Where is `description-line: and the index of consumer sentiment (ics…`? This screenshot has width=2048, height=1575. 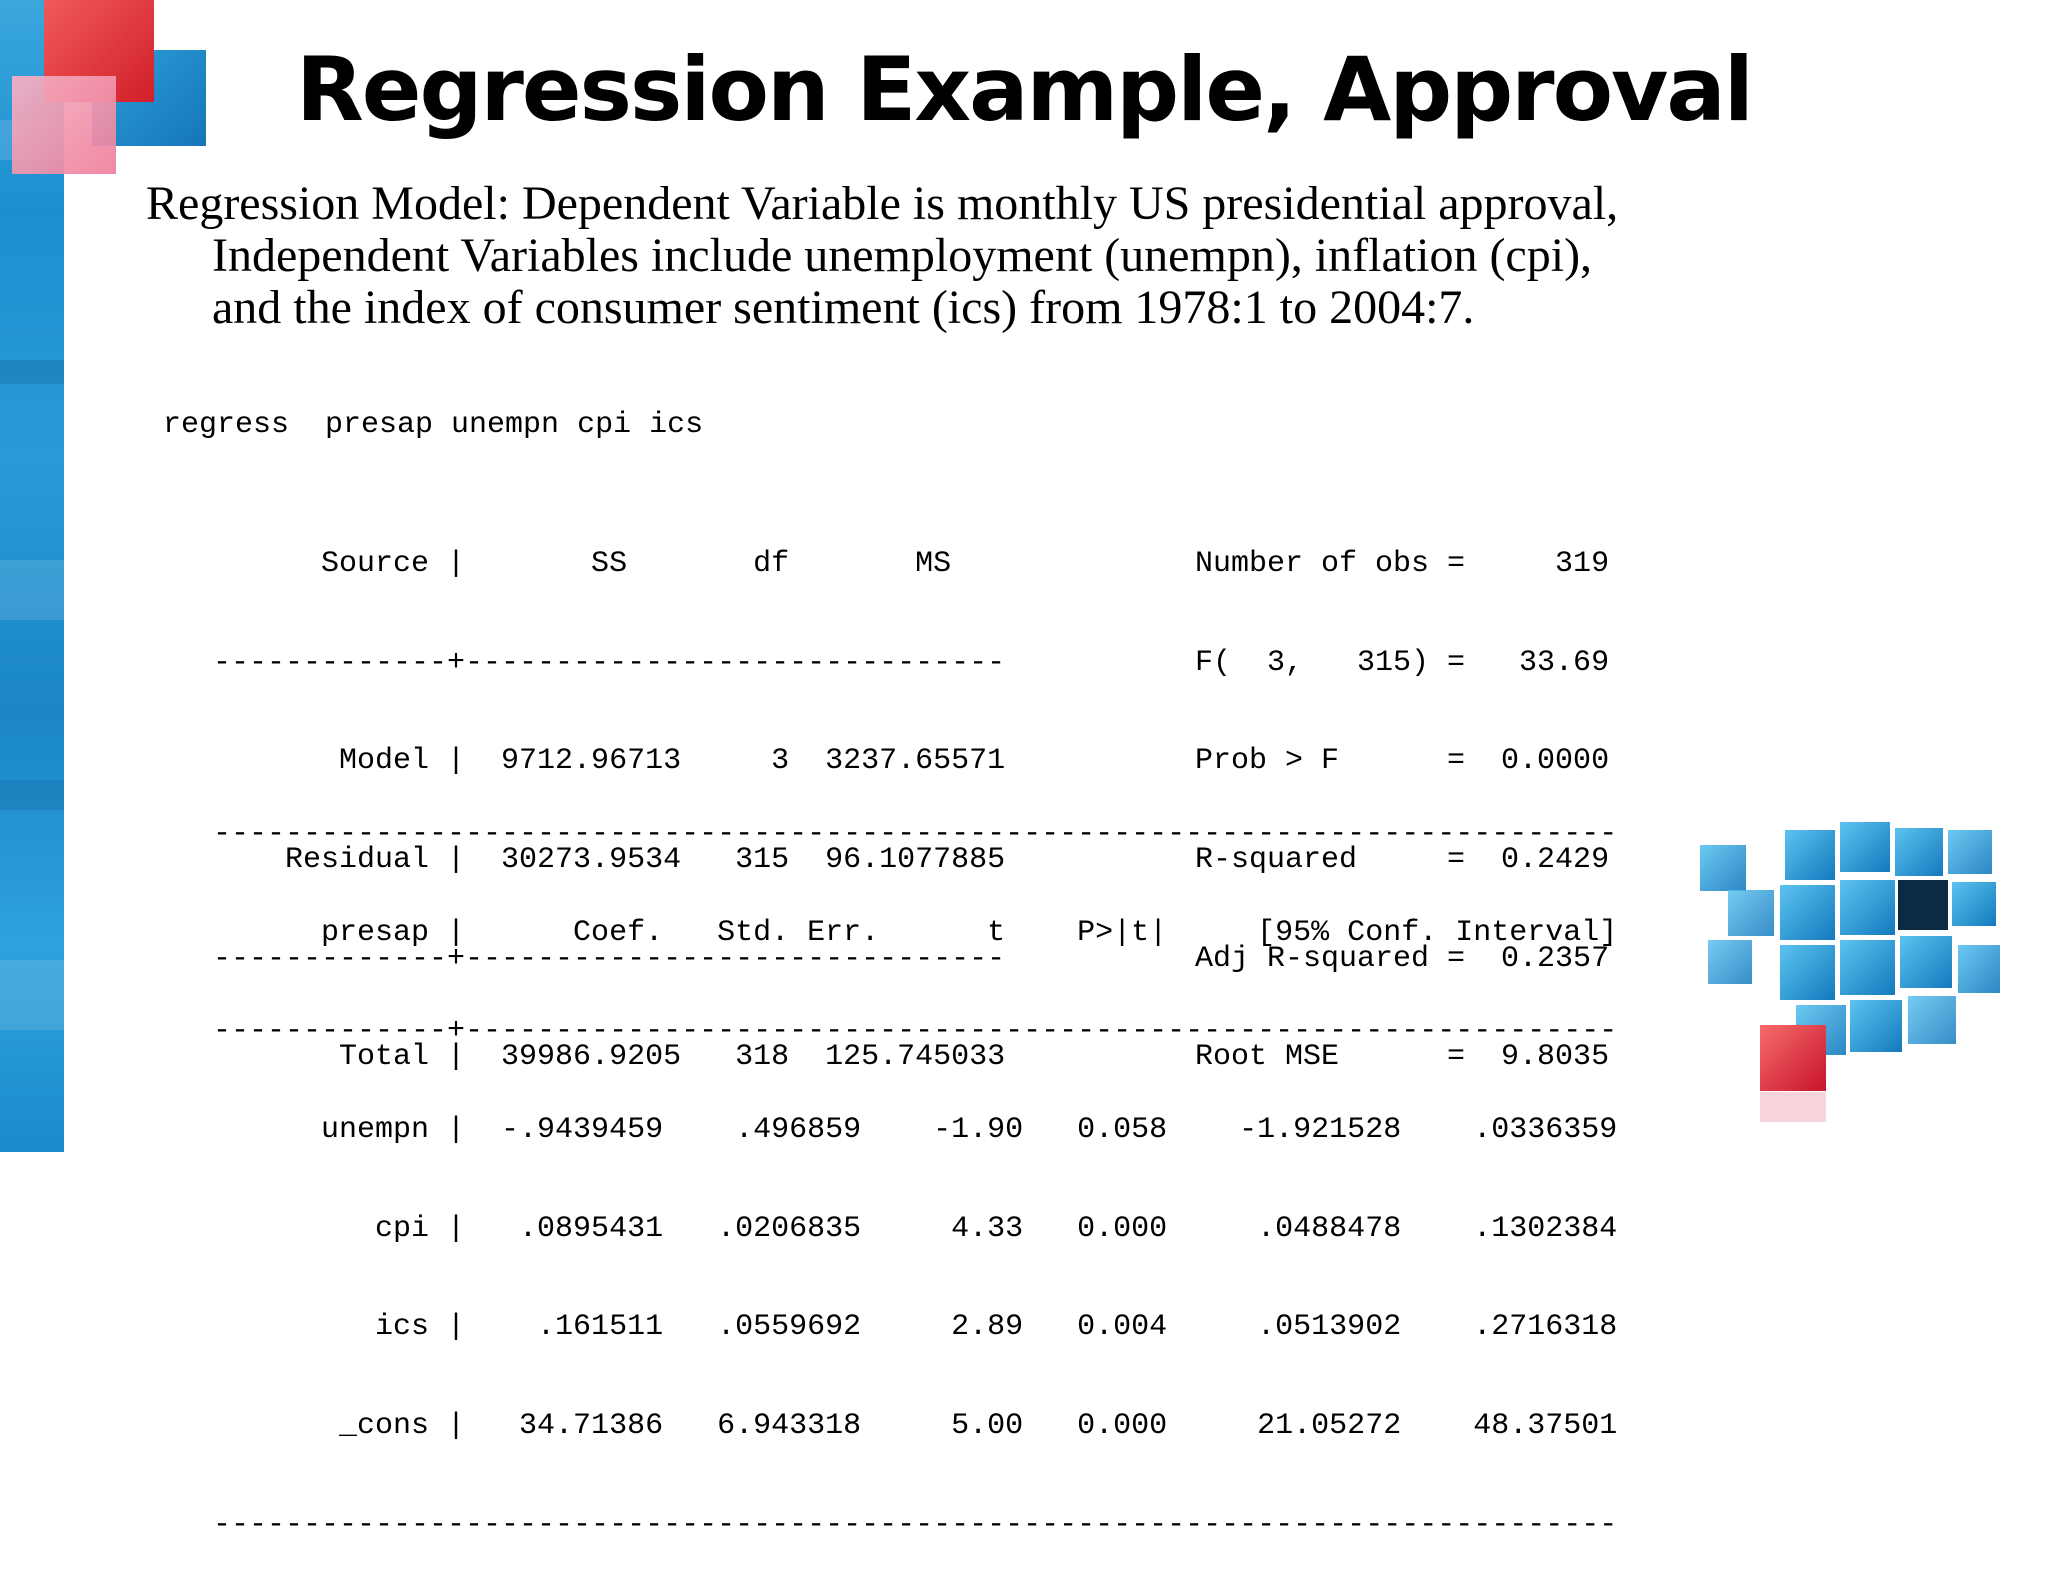
description-line: and the index of consumer sentiment (ics… is located at coordinates (843, 307).